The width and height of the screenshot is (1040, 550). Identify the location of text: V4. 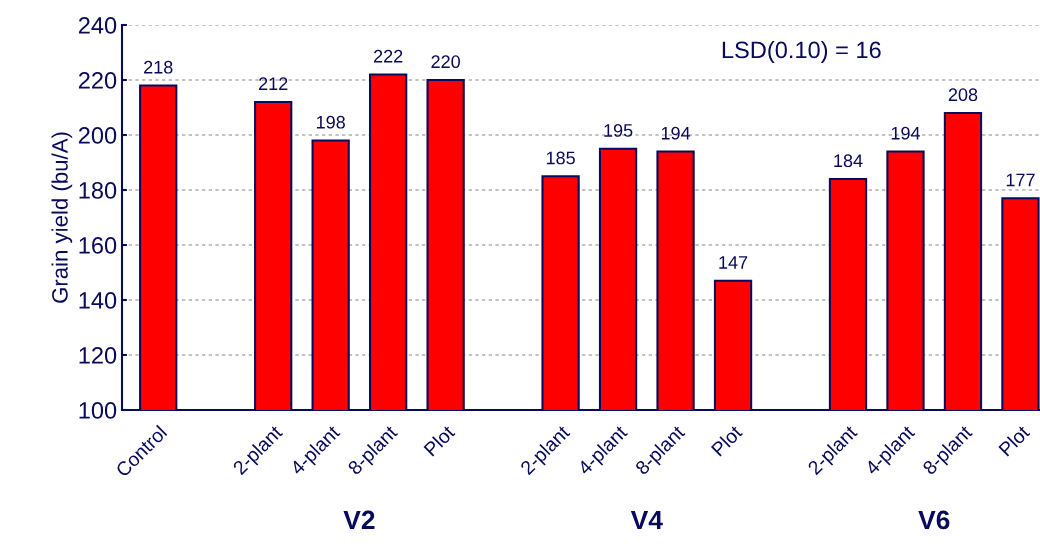
(646, 520).